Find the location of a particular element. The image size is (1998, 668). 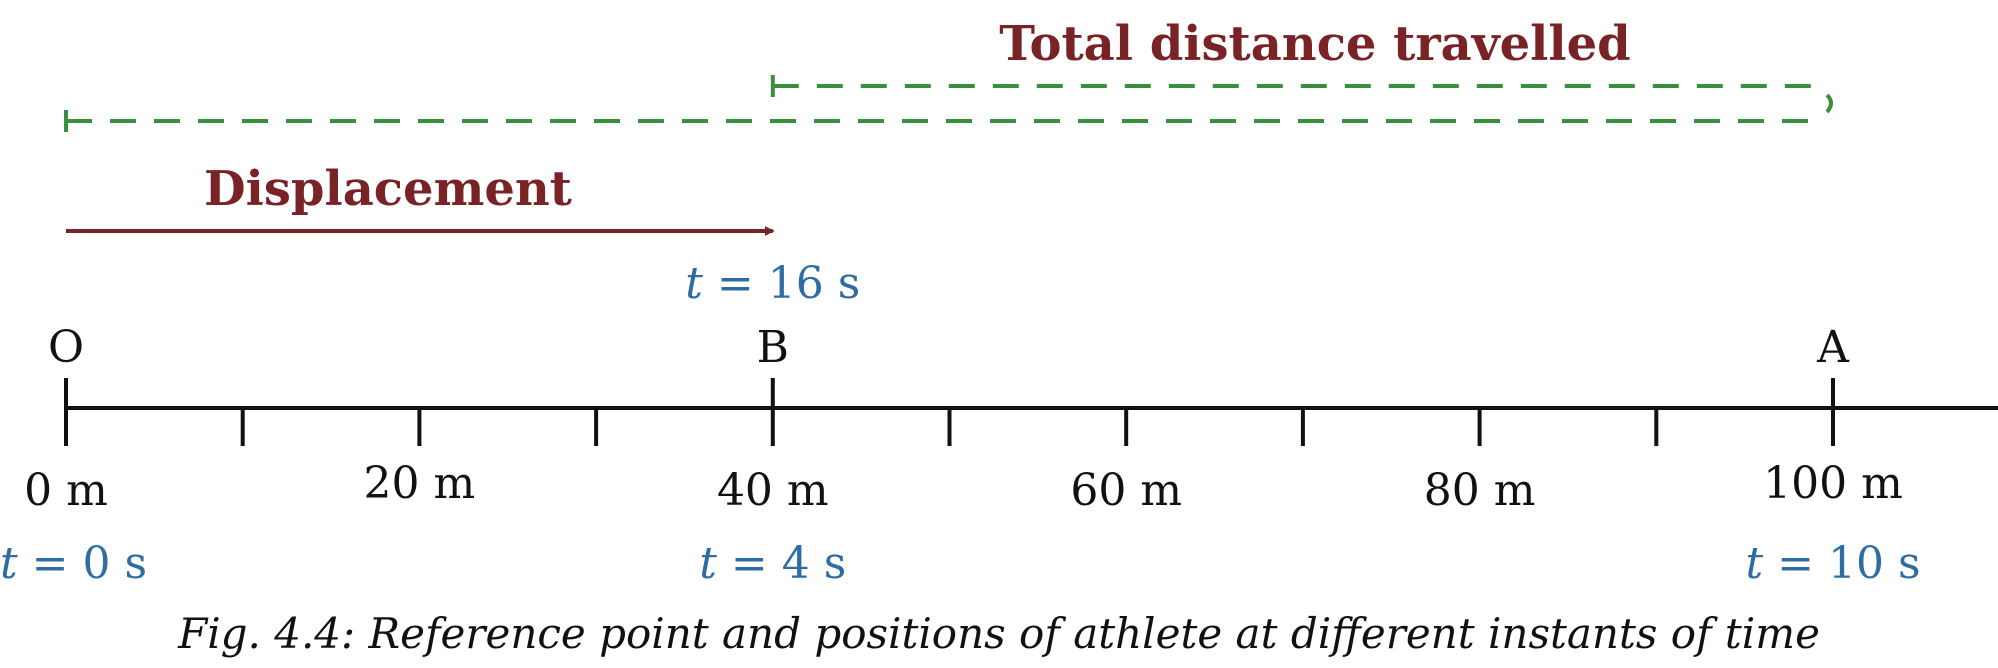

time-label: t = 4 s is located at coordinates (772, 563).